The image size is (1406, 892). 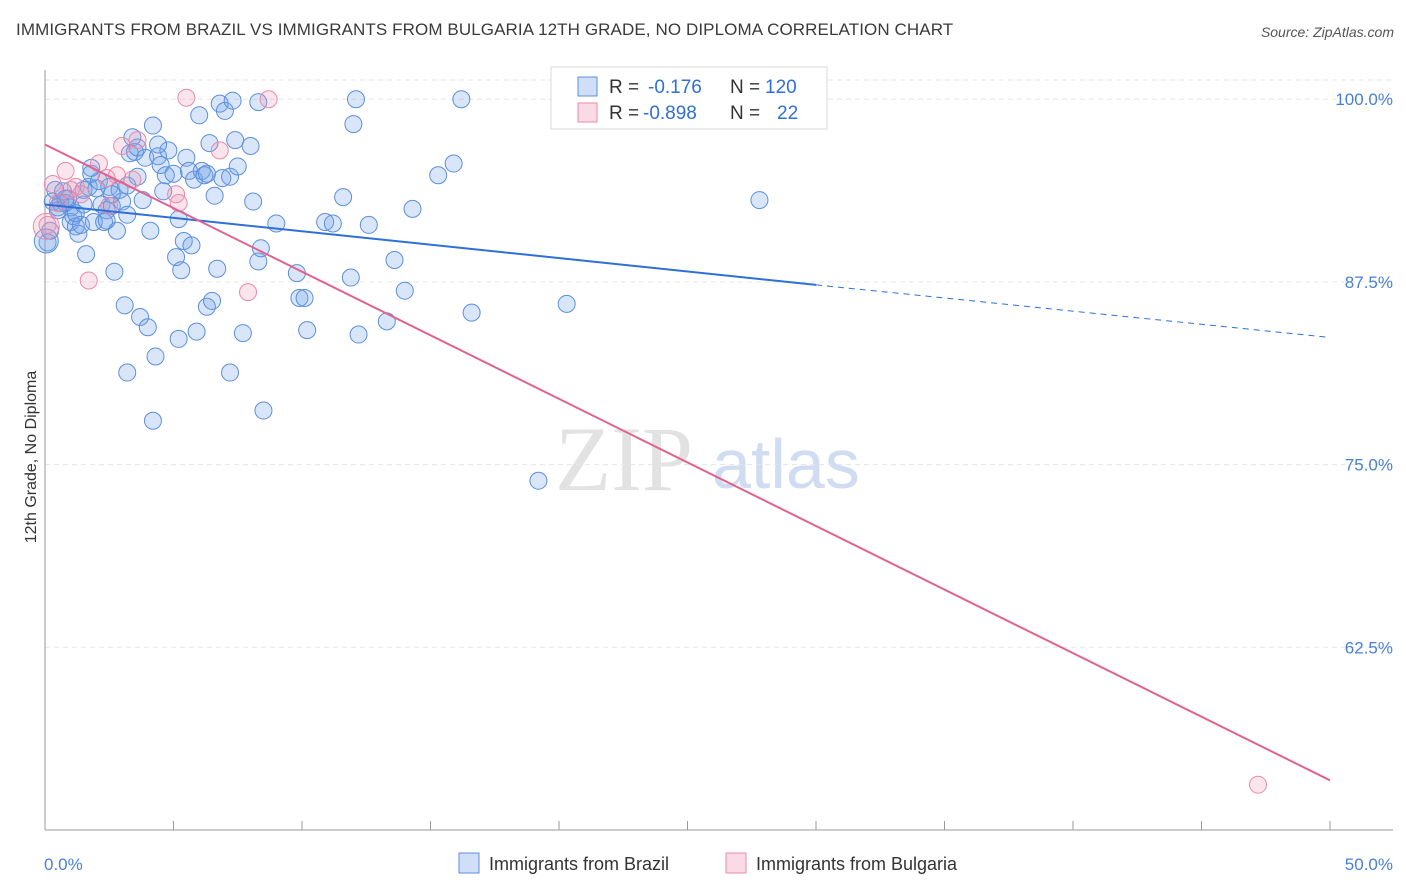 I want to click on y-tick-label-2: 75.0%, so click(x=1369, y=465).